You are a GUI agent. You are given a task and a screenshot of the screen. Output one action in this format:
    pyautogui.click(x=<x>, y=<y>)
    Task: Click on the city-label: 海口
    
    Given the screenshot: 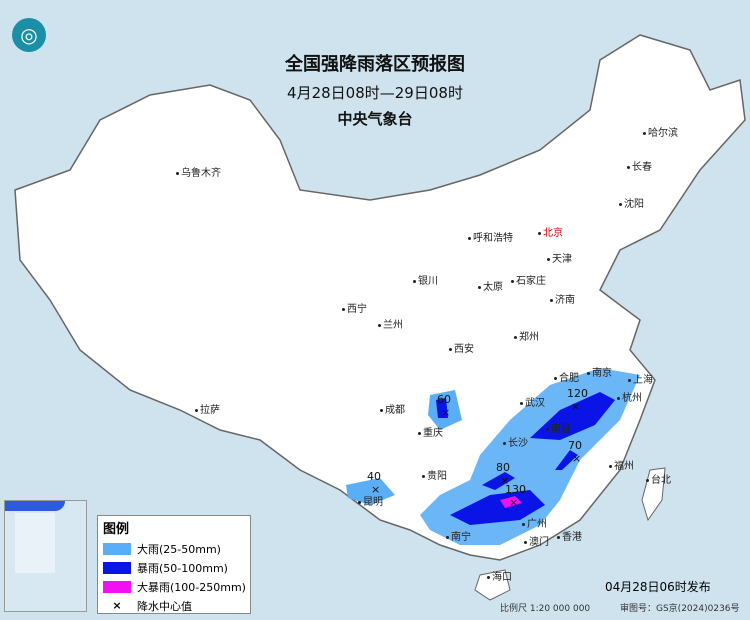 What is the action you would take?
    pyautogui.click(x=499, y=578)
    